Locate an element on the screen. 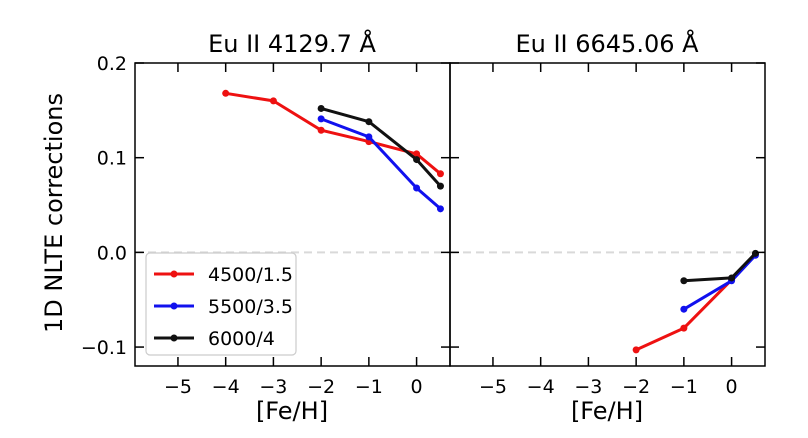 This screenshot has height=438, width=808. legend: 4500/1.5 5500/3.5 6000/4 is located at coordinates (221, 304).